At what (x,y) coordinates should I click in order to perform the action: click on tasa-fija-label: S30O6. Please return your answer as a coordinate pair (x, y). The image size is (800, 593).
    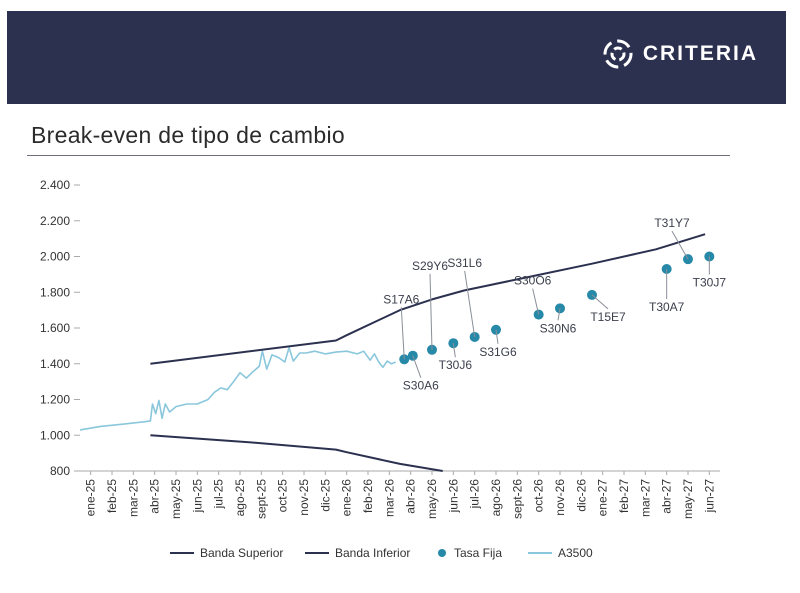
    Looking at the image, I should click on (533, 281).